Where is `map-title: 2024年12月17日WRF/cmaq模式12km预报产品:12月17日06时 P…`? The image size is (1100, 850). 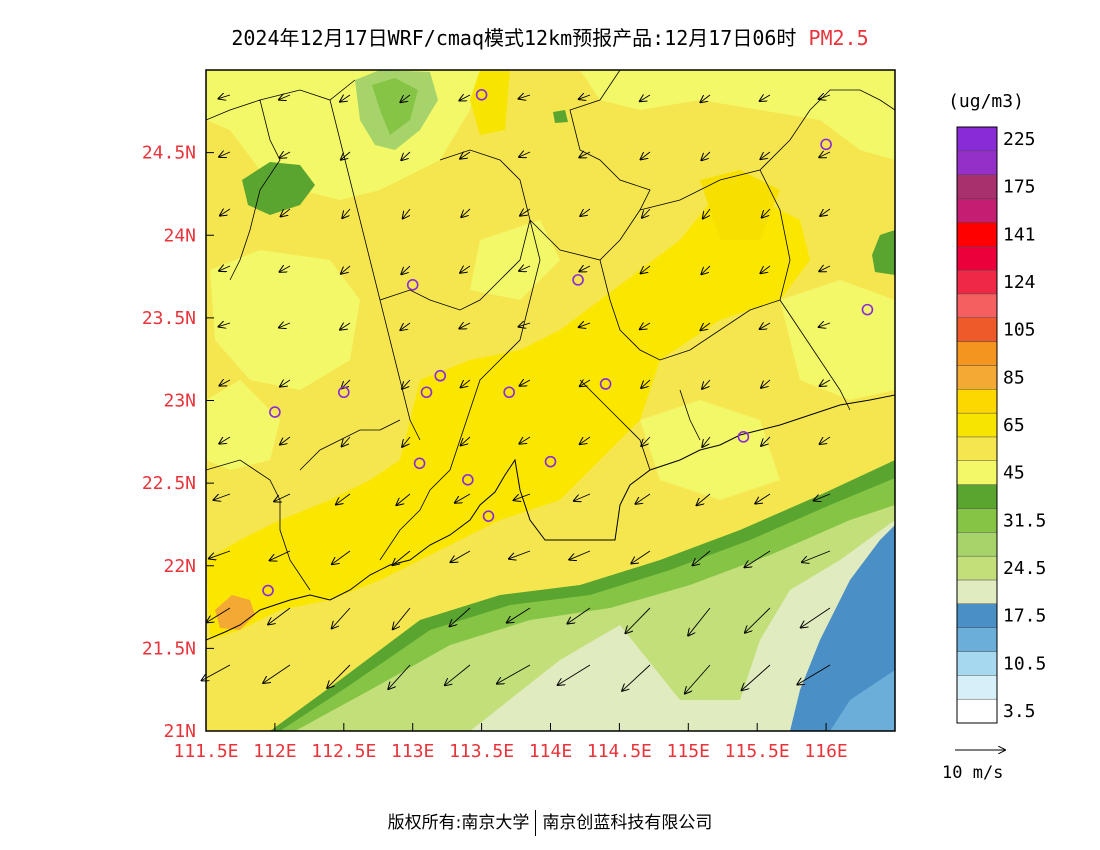
map-title: 2024年12月17日WRF/cmaq模式12km预报产品:12月17日06时 P… is located at coordinates (550, 36).